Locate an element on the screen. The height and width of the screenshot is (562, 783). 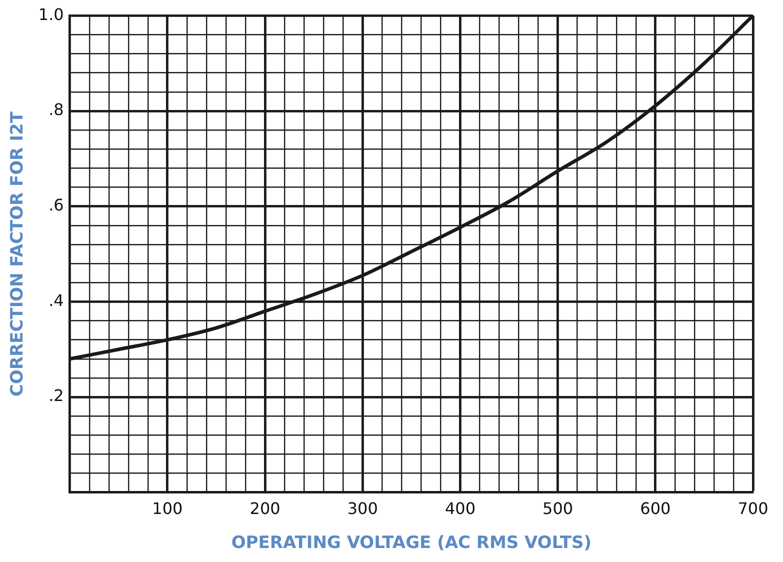
x-tick-label: 200 is located at coordinates (265, 508).